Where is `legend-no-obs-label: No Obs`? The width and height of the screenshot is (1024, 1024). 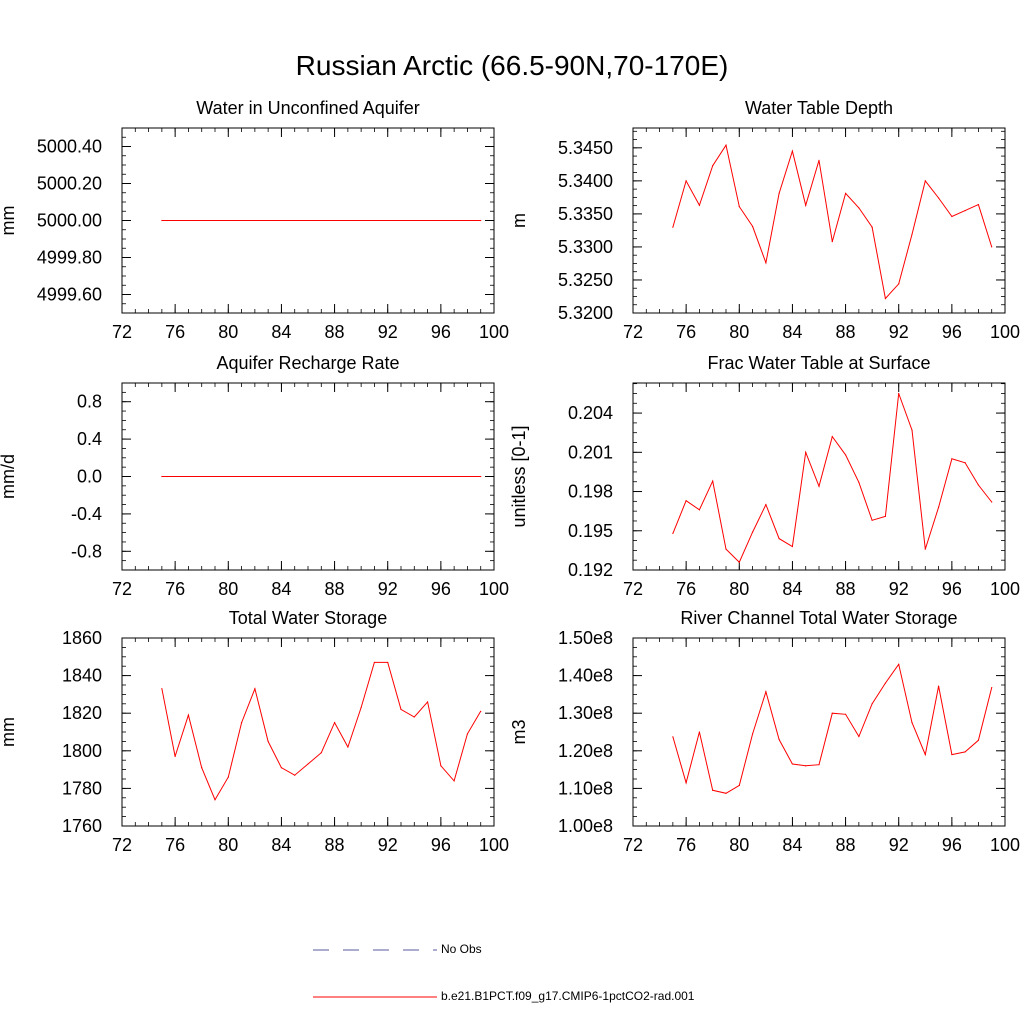 legend-no-obs-label: No Obs is located at coordinates (461, 949).